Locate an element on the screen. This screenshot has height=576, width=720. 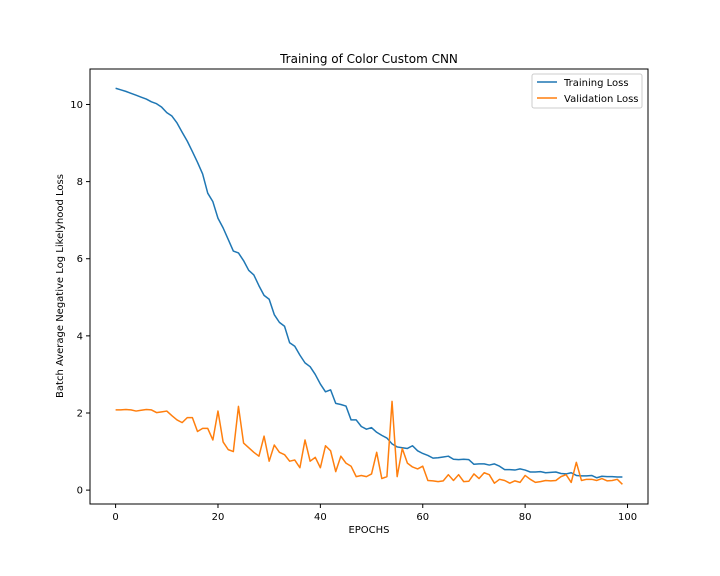
x-tick-label: 100 is located at coordinates (627, 517).